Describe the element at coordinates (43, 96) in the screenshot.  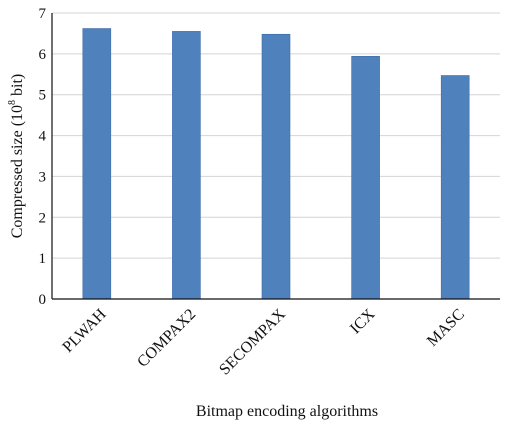
I see `y-tick-label-5: 5` at that location.